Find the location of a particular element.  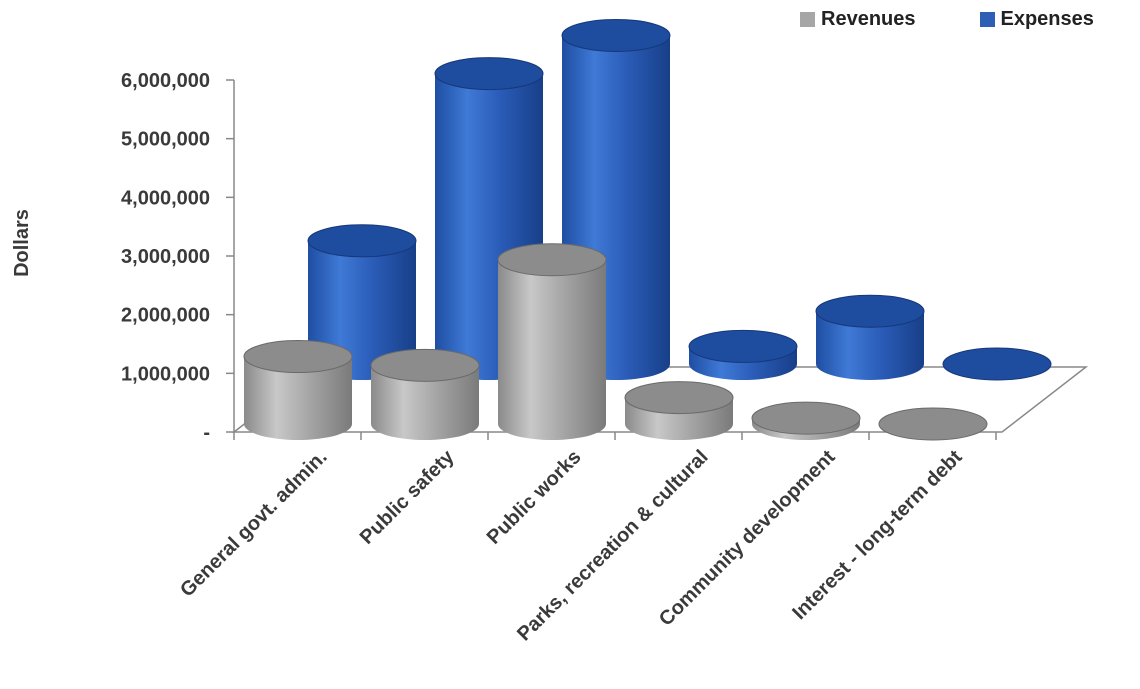

bar-revenues-public-works-top is located at coordinates (552, 260).